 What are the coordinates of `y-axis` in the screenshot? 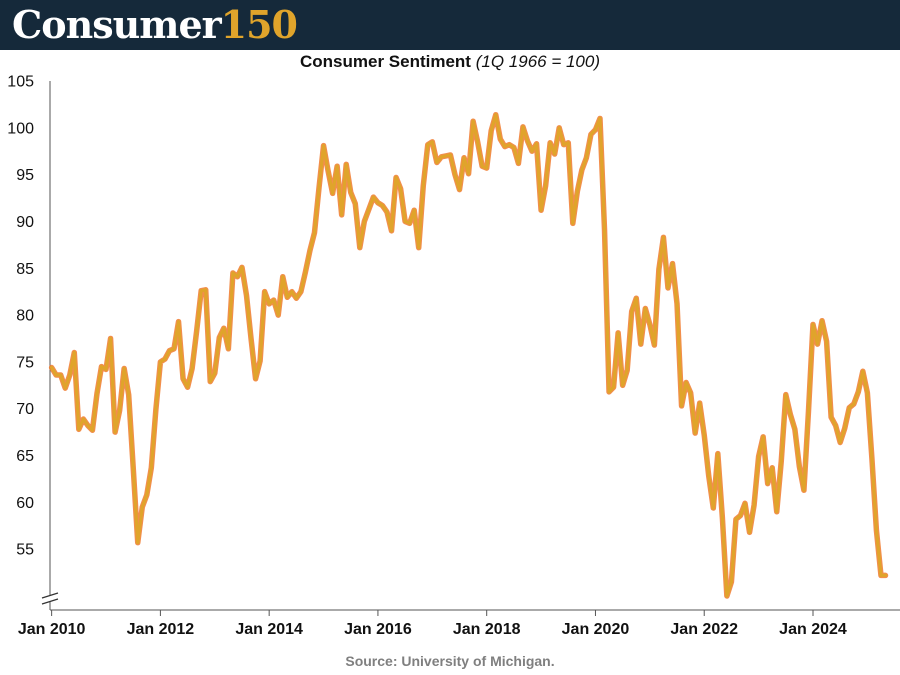 It's located at (50, 345).